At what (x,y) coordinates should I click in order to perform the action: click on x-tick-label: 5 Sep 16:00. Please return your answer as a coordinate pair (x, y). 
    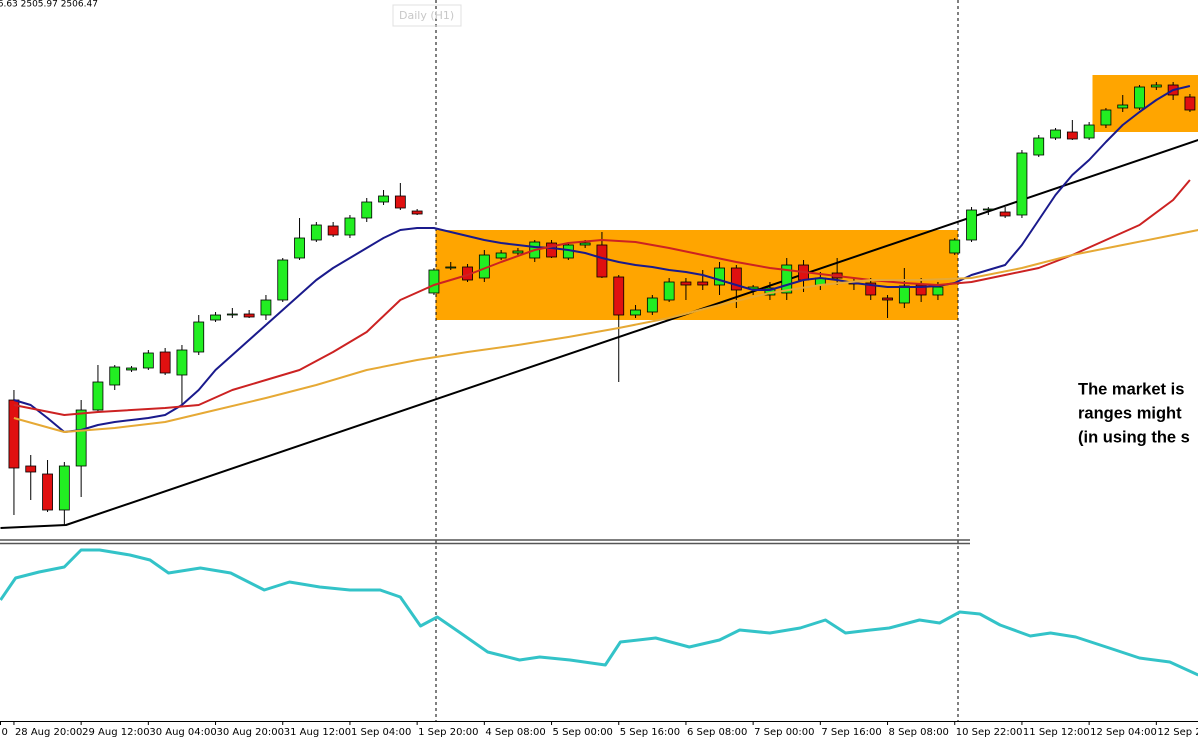
    Looking at the image, I should click on (650, 732).